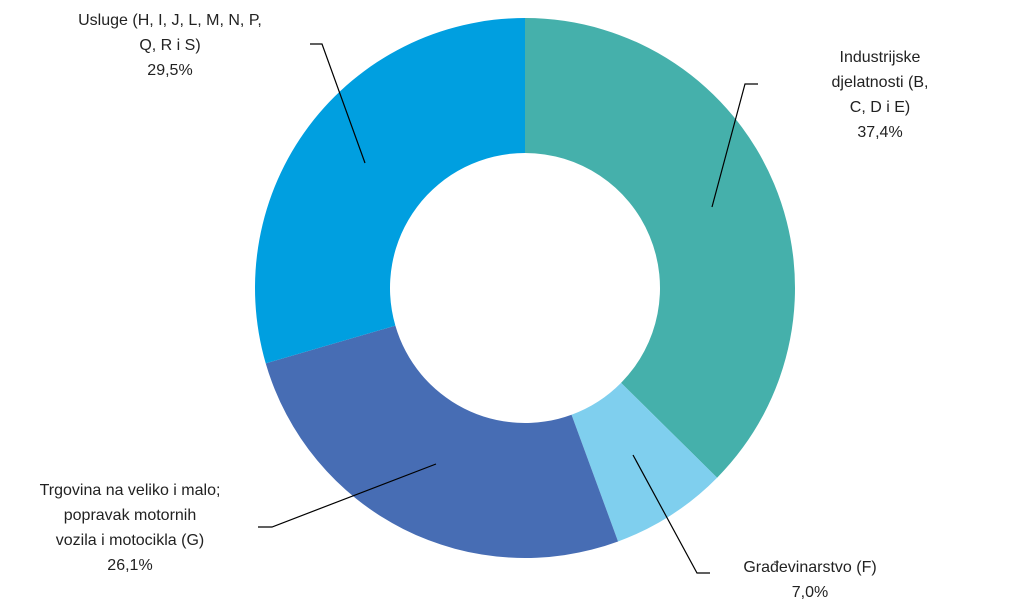 Image resolution: width=1011 pixels, height=603 pixels. Describe the element at coordinates (809, 579) in the screenshot. I see `slice-label: Građevinarstvo (F) 7,0%` at that location.